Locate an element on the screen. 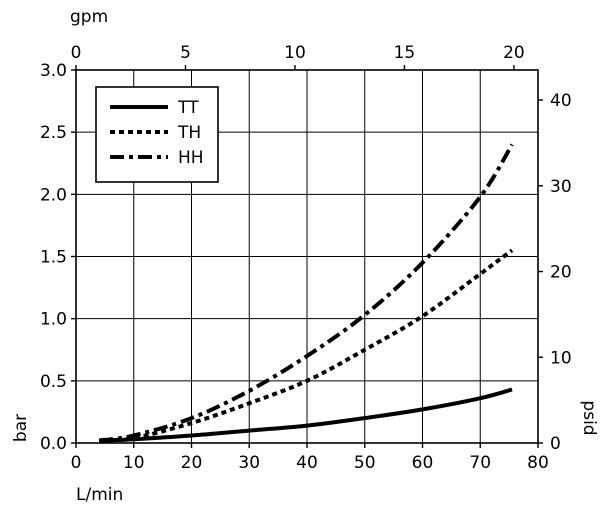  x-tick-label: 20 is located at coordinates (192, 463).